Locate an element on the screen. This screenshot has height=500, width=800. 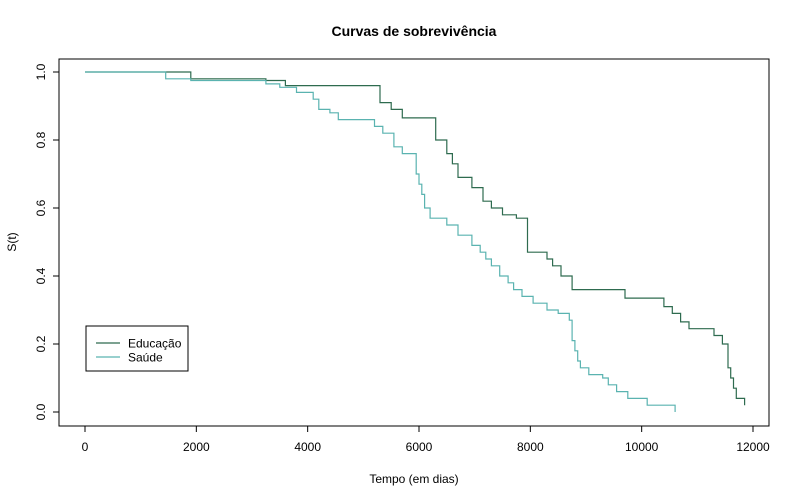
y-axis-label: S(t) is located at coordinates (12, 241).